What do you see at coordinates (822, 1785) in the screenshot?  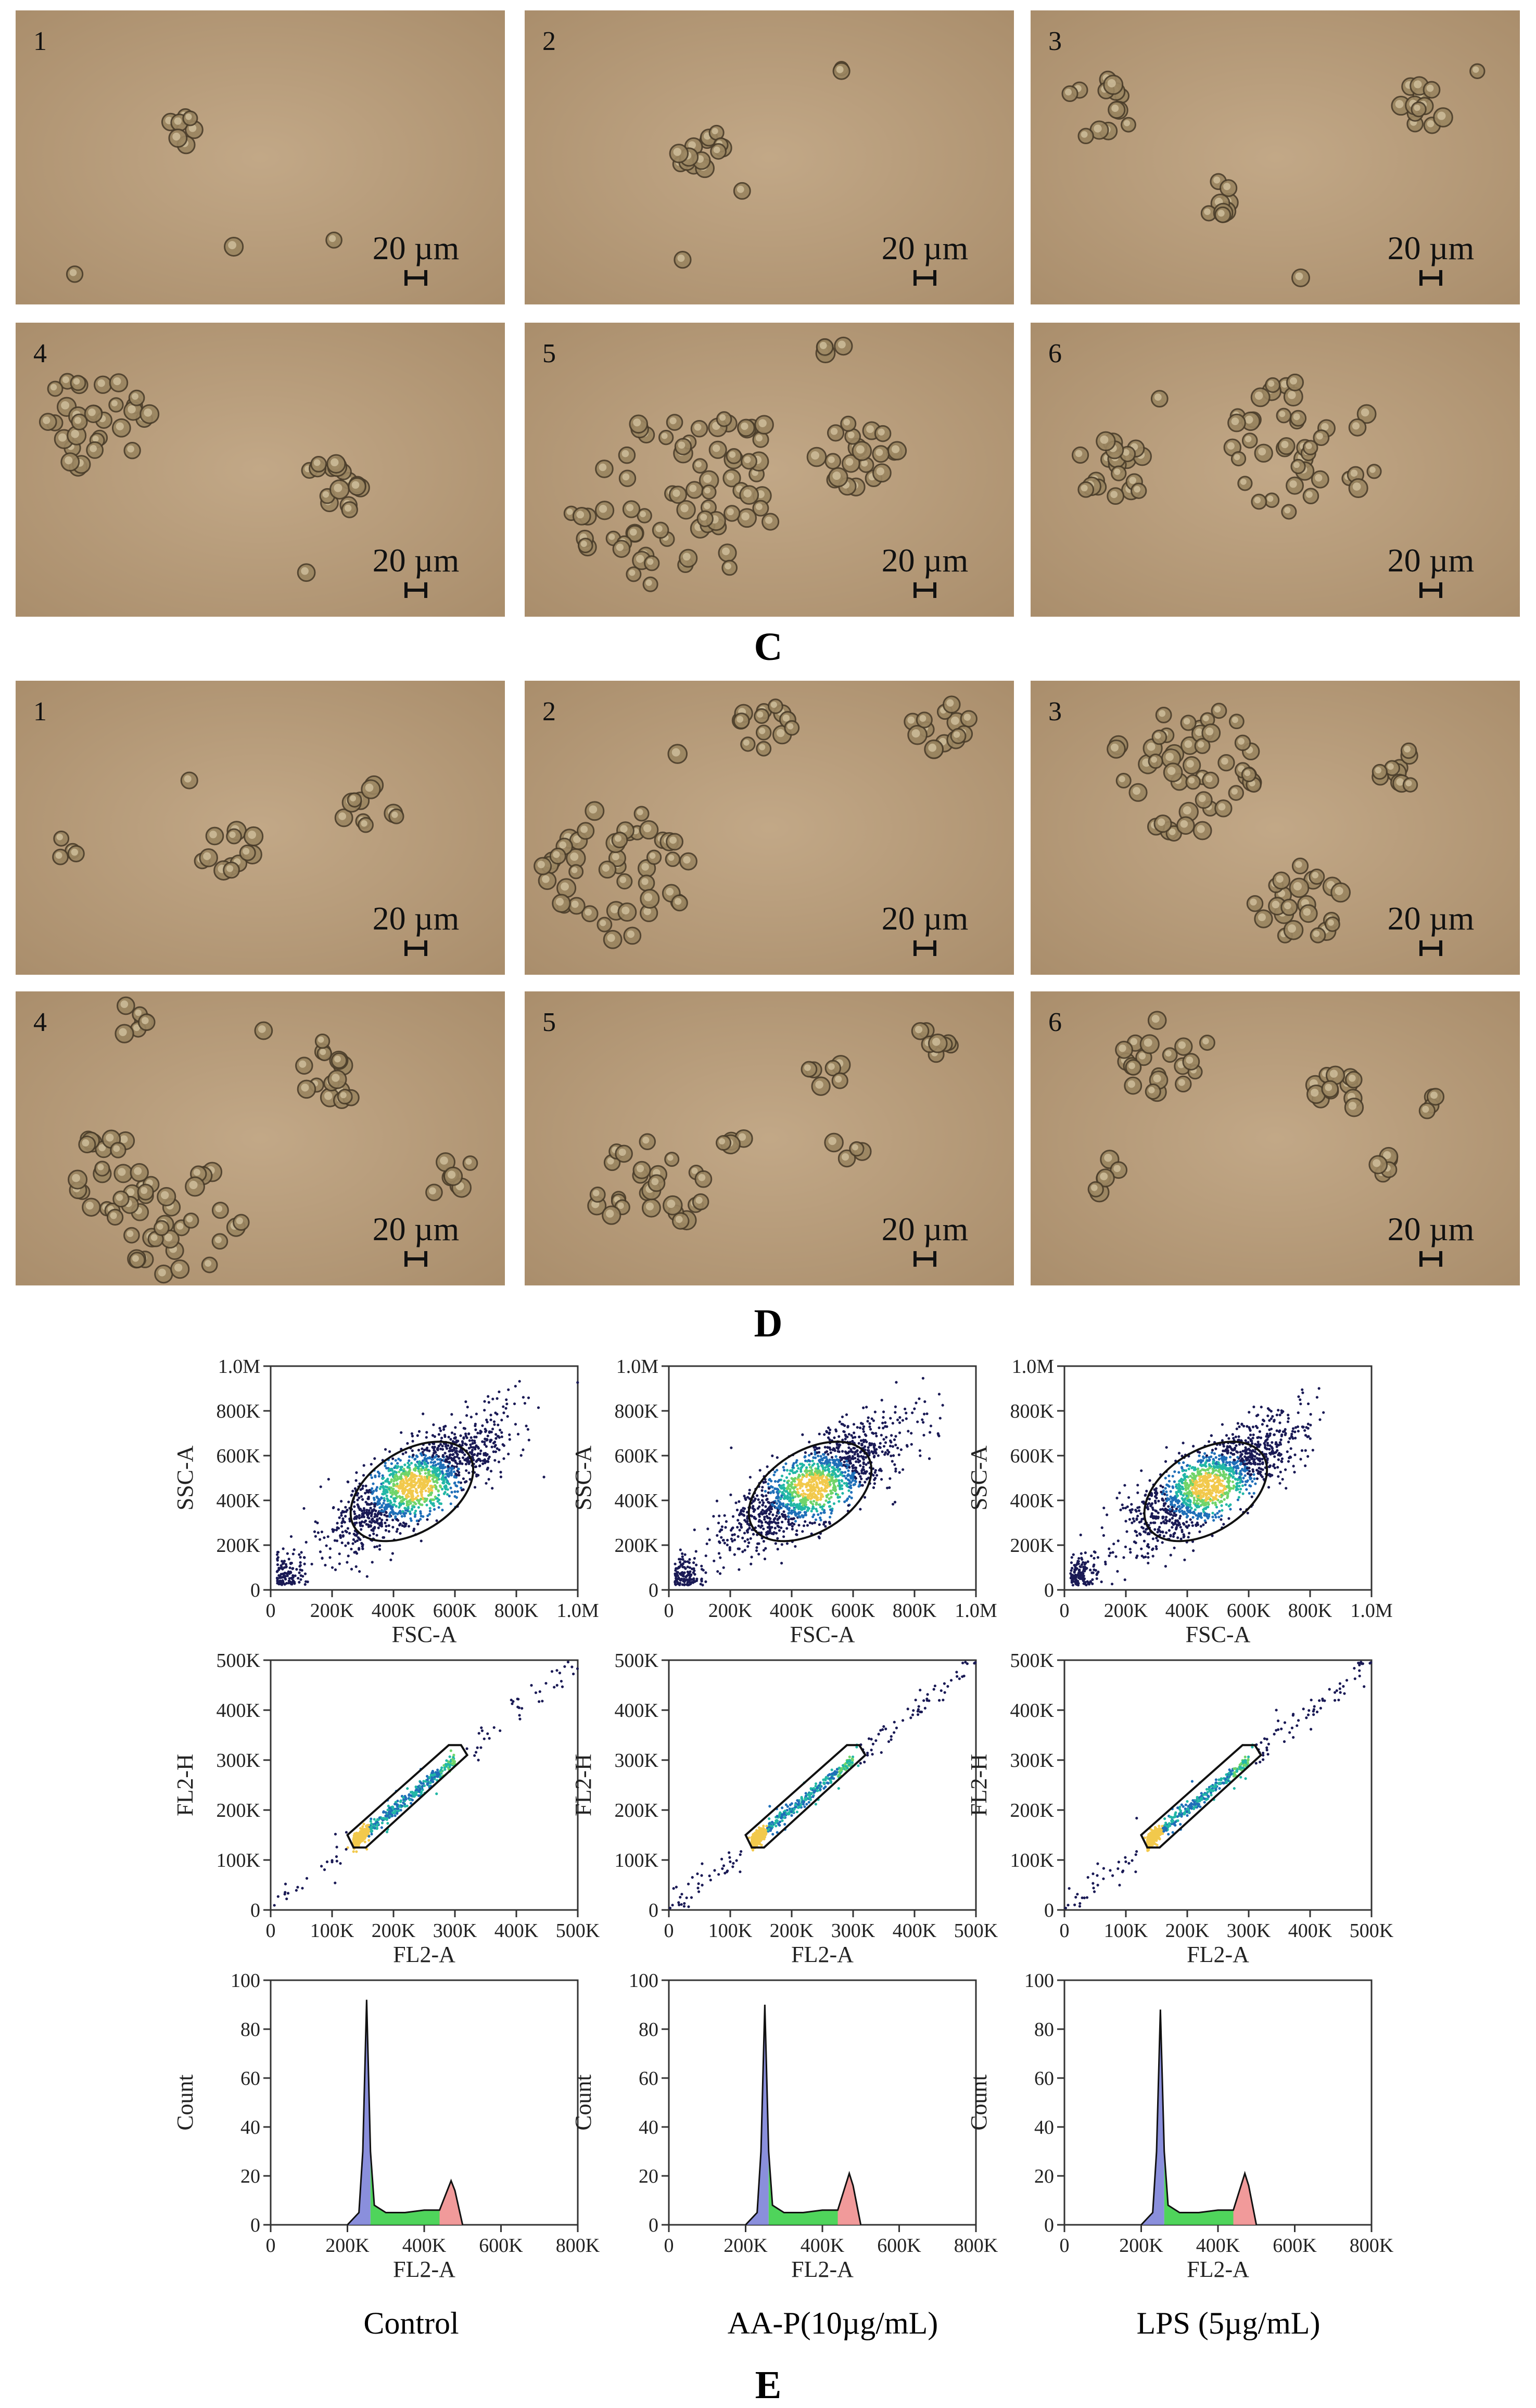 I see `singlet-frame` at bounding box center [822, 1785].